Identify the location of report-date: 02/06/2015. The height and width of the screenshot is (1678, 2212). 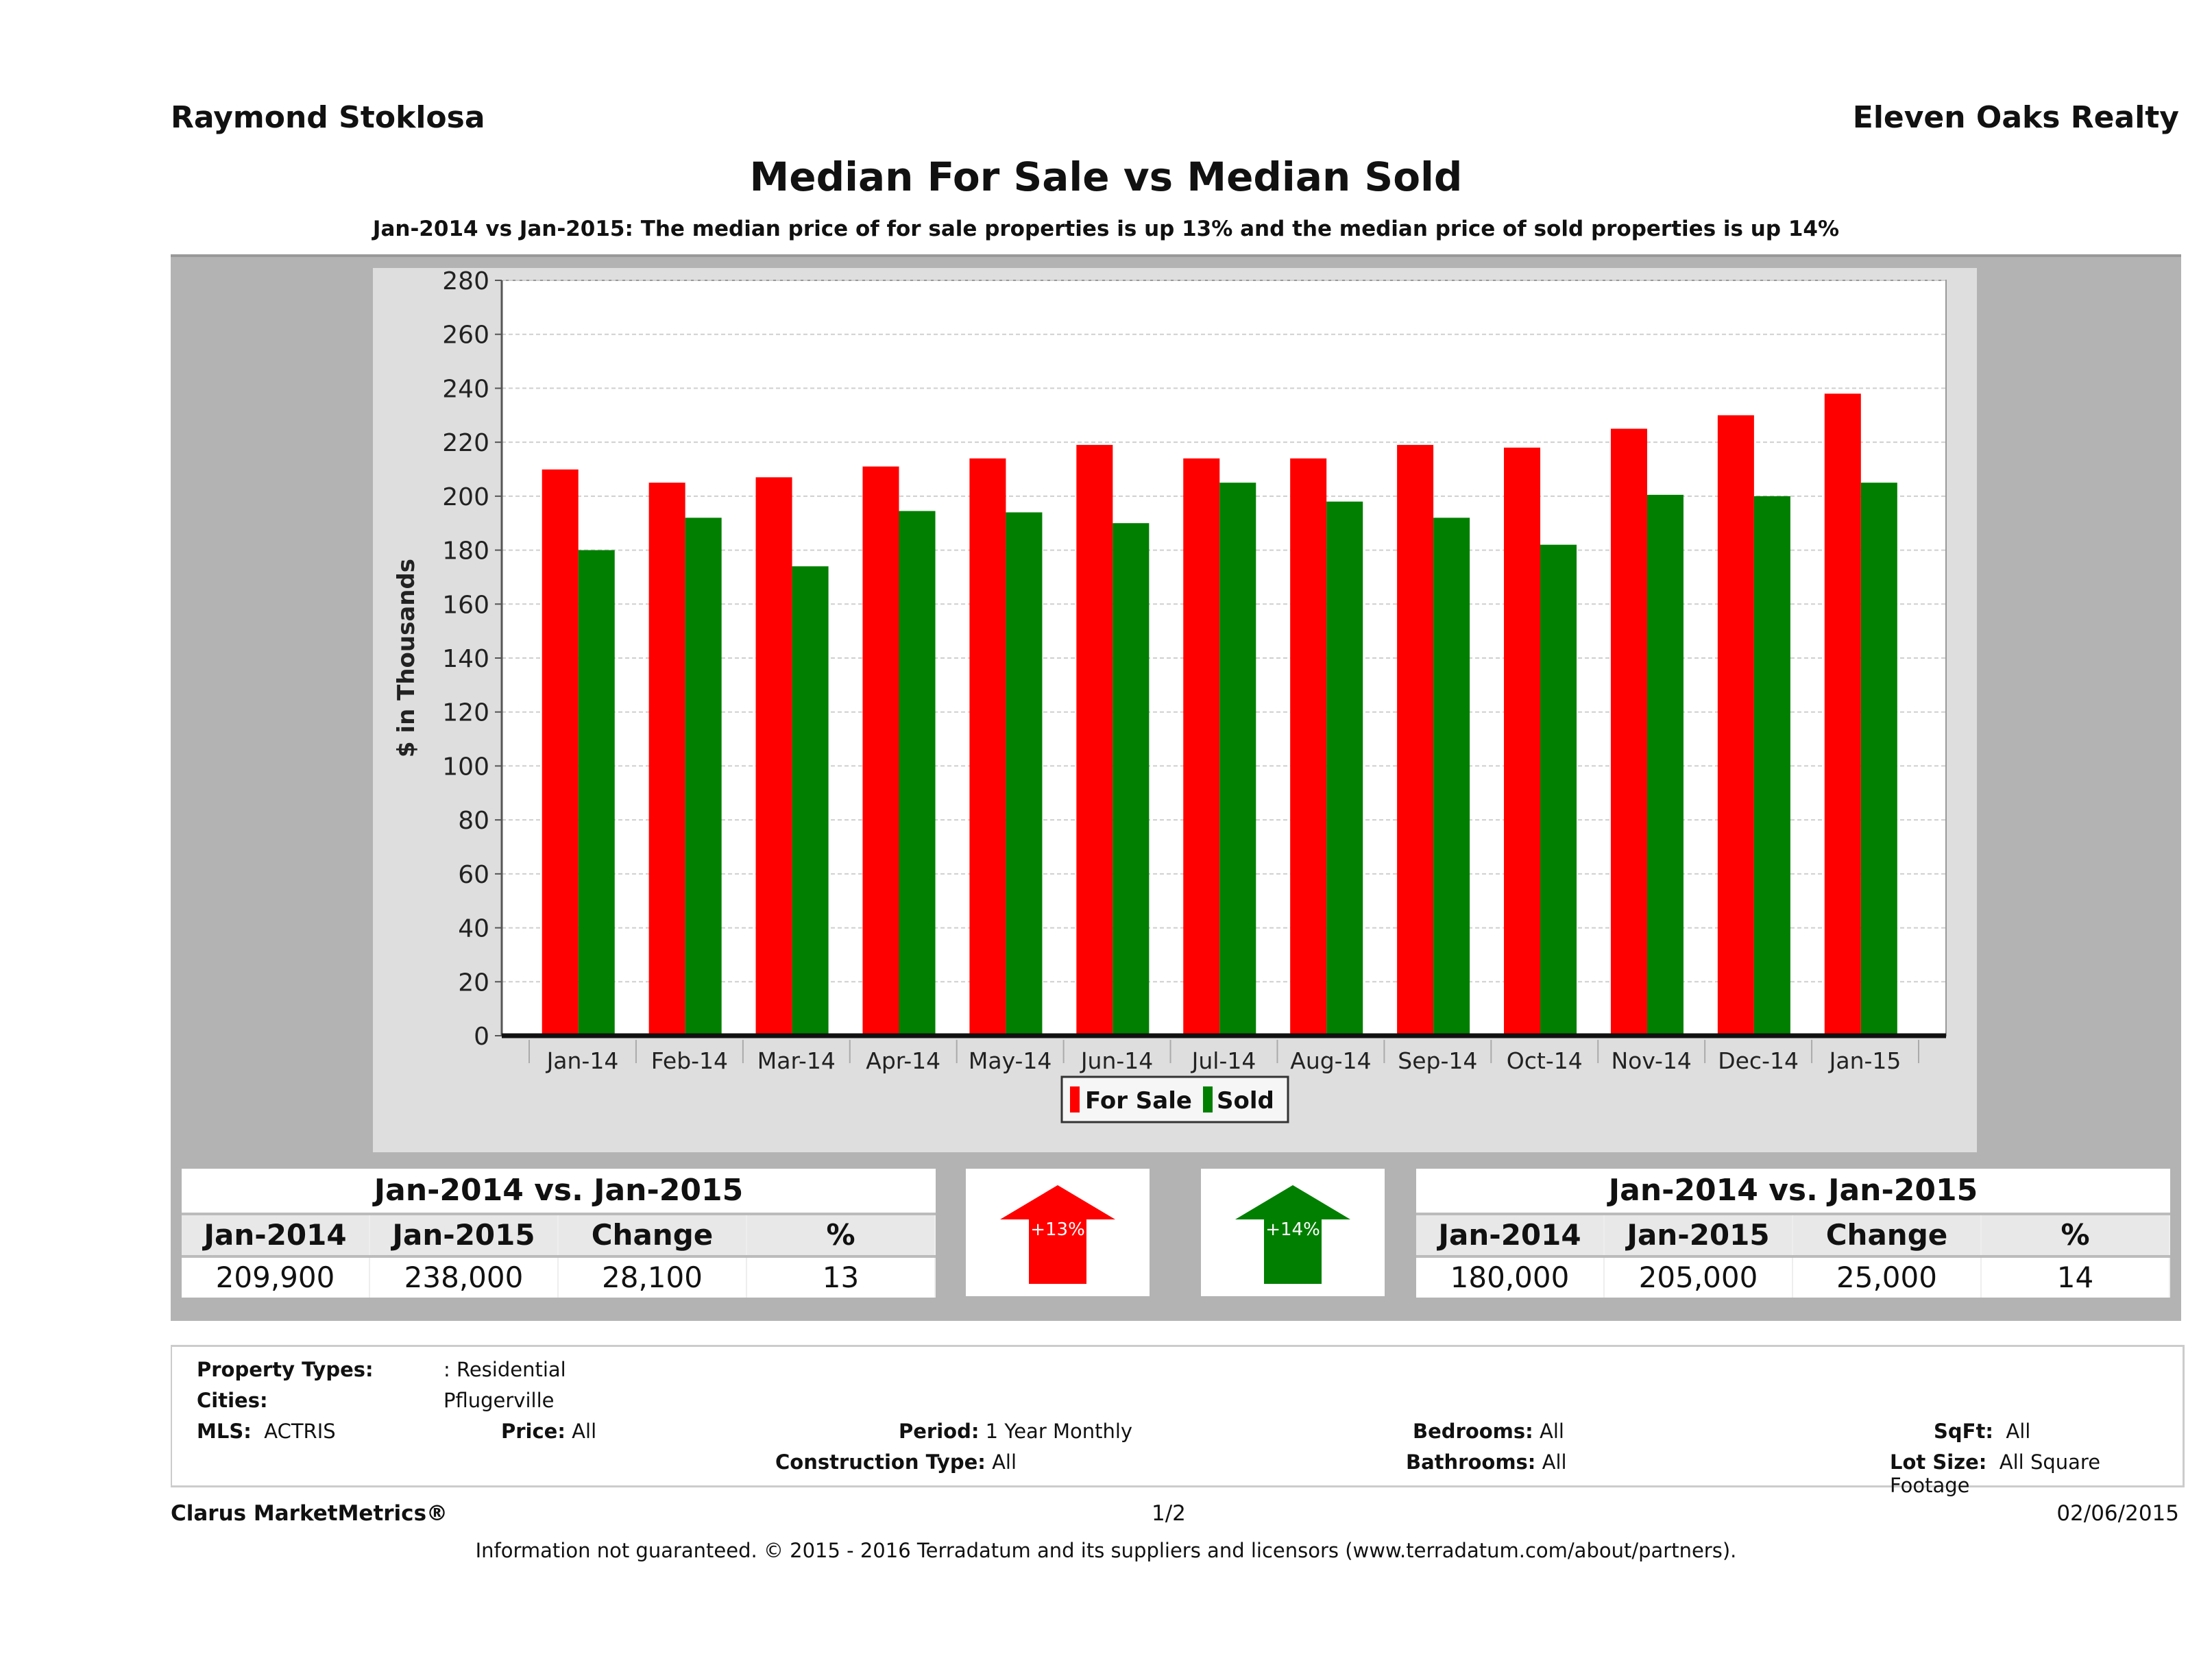
(2117, 1513).